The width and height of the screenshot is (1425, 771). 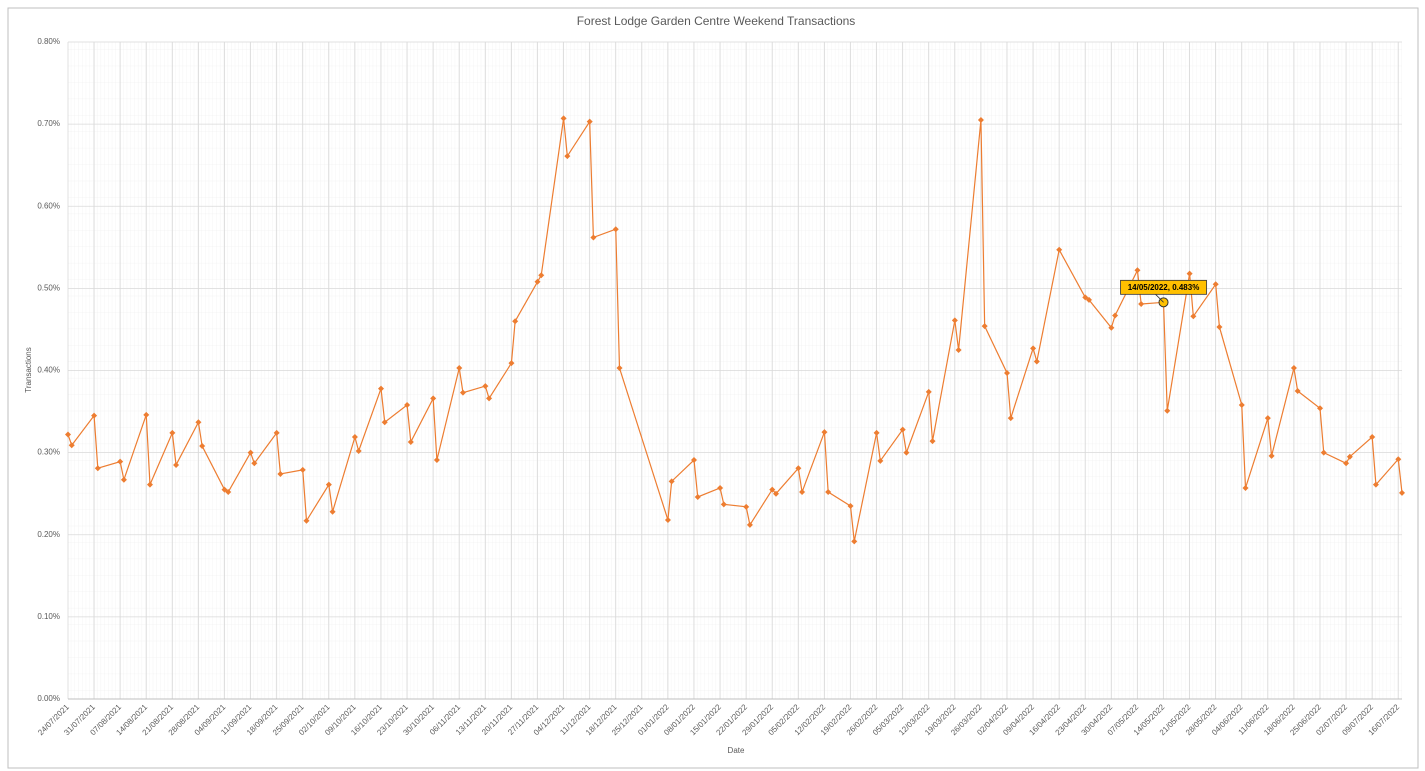 I want to click on y-tick-label: 0.00%, so click(x=48, y=698).